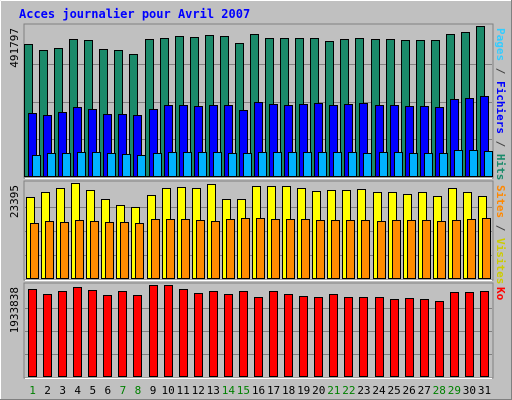 This screenshot has height=400, width=512. What do you see at coordinates (92, 390) in the screenshot?
I see `day-label-5: 5` at bounding box center [92, 390].